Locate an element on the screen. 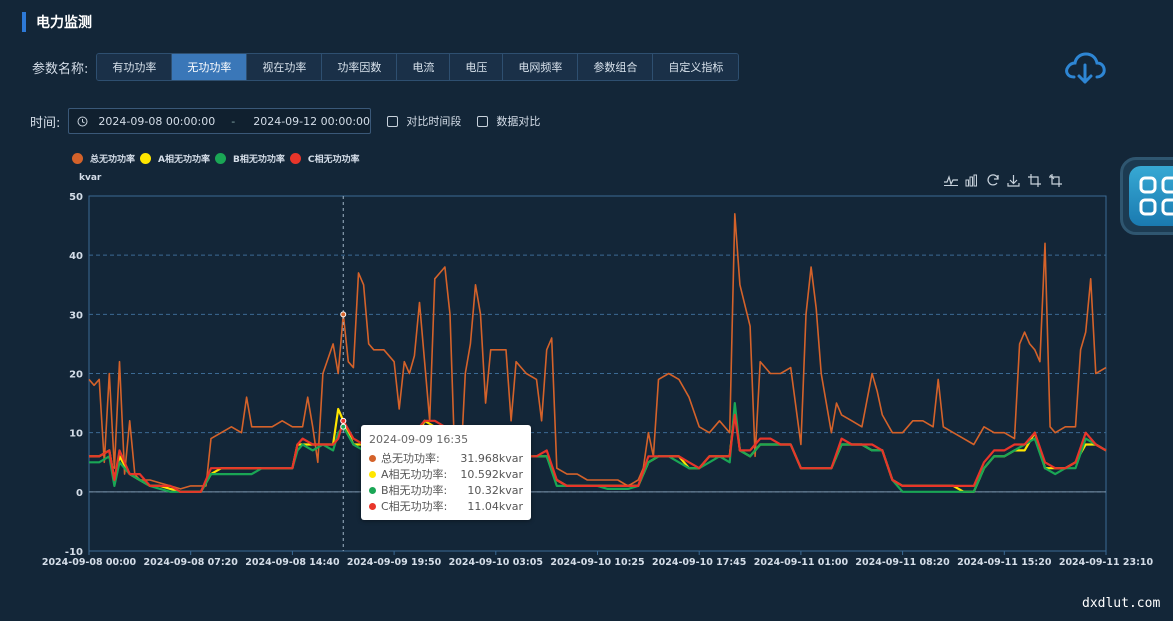  legend-label: B相无功功率 is located at coordinates (258, 160).